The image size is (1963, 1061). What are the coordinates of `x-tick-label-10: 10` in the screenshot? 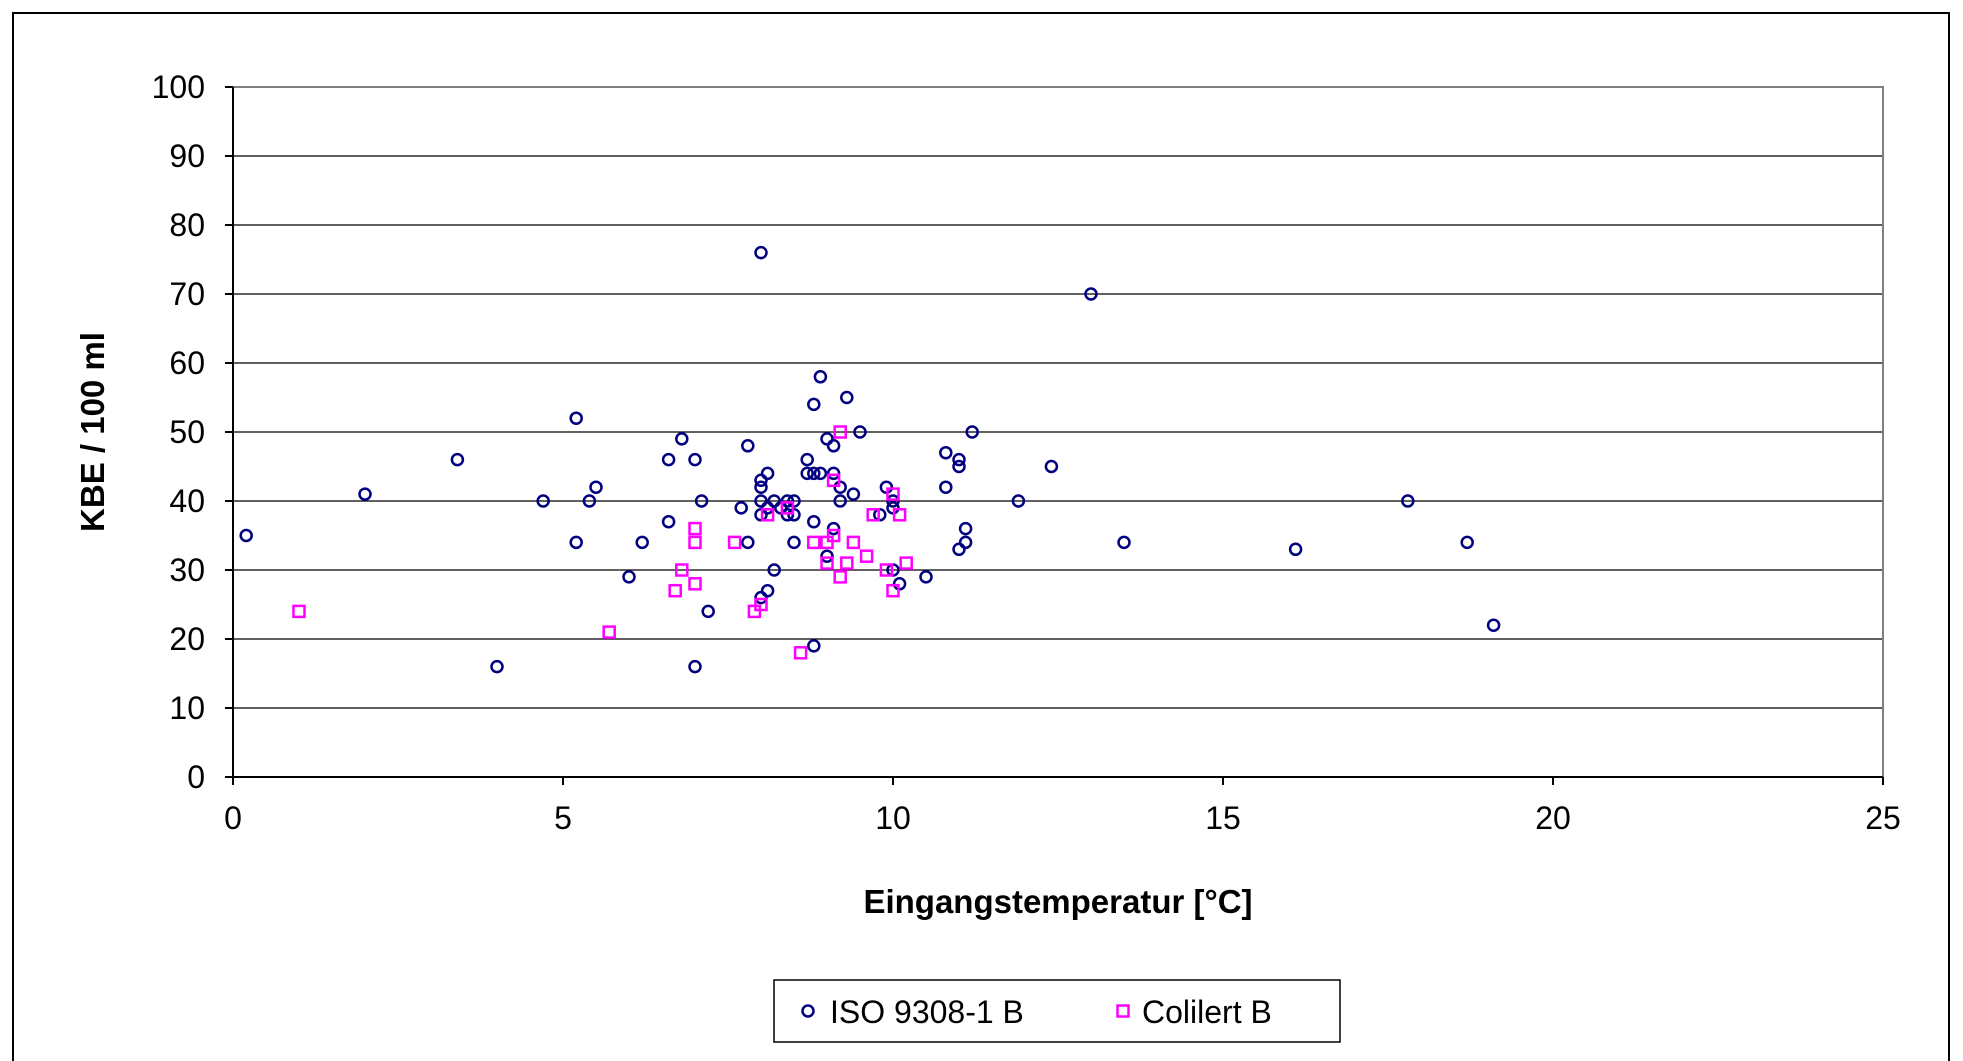 It's located at (893, 818).